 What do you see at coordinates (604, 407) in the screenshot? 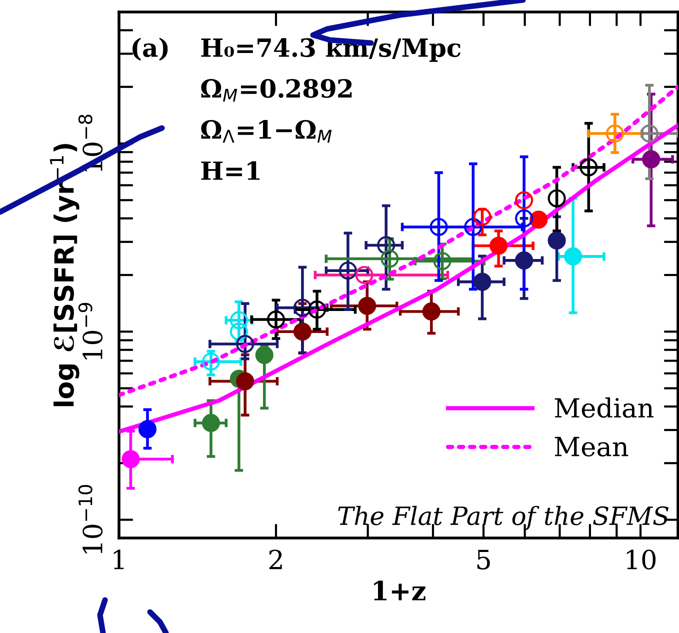
I see `legend-label: Median` at bounding box center [604, 407].